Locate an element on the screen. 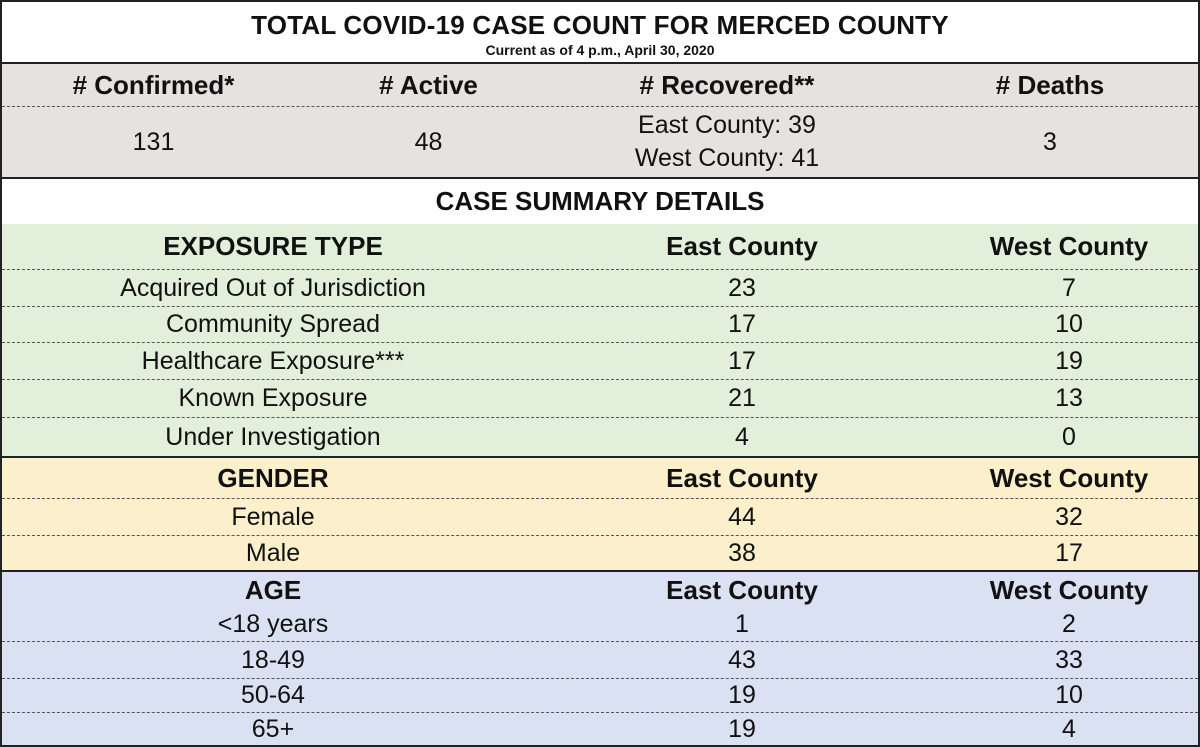 Image resolution: width=1200 pixels, height=747 pixels. recovered-header: # Recovered** is located at coordinates (727, 84).